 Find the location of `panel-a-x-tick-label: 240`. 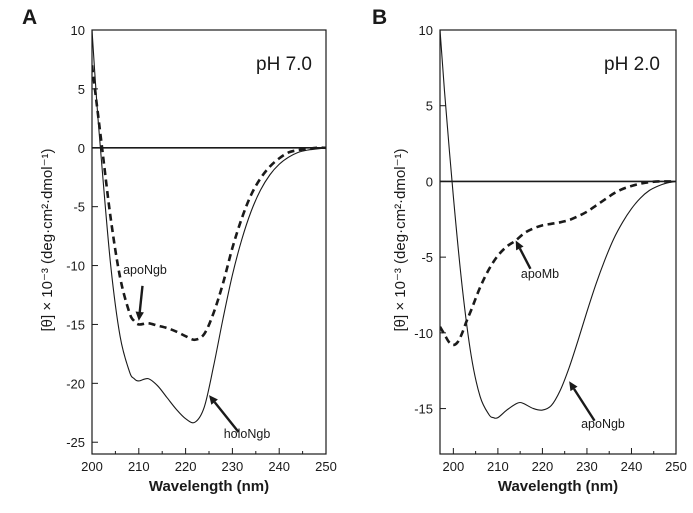

panel-a-x-tick-label: 240 is located at coordinates (279, 466).